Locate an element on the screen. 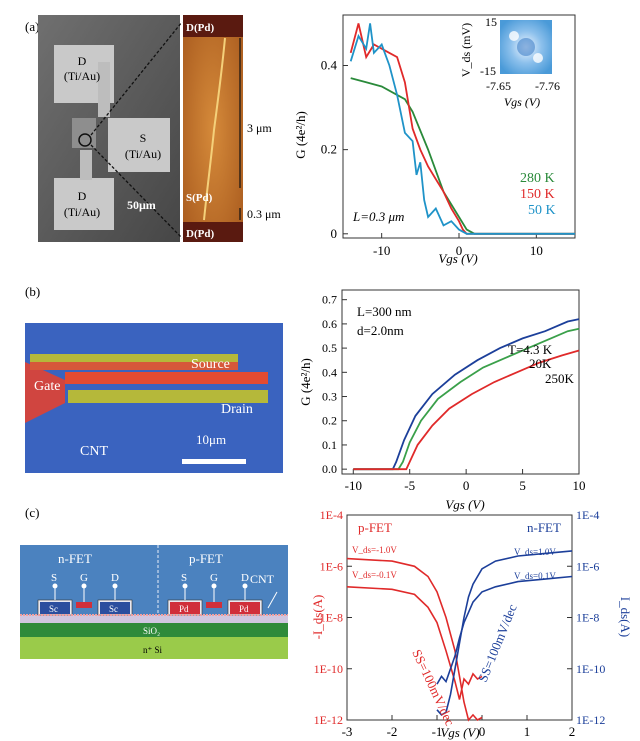  chart-c-ss-n: SS=100mV/dec is located at coordinates (497, 643).